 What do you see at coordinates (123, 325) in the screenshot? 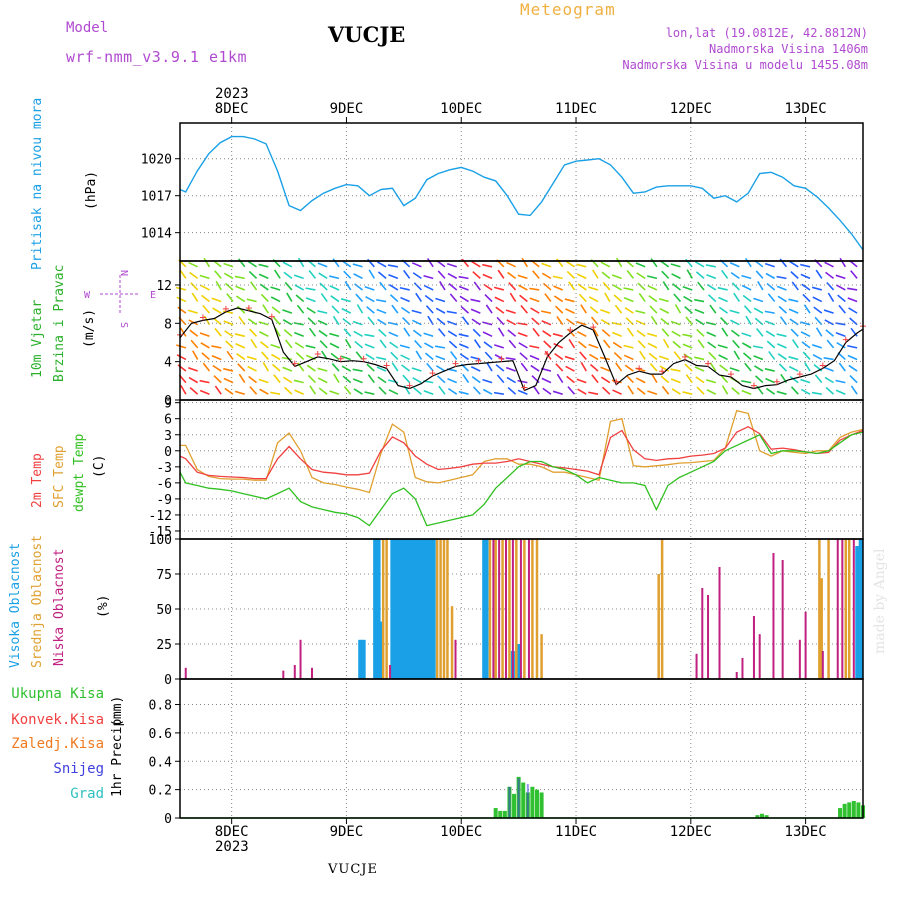
I see `compass-s: S` at bounding box center [123, 325].